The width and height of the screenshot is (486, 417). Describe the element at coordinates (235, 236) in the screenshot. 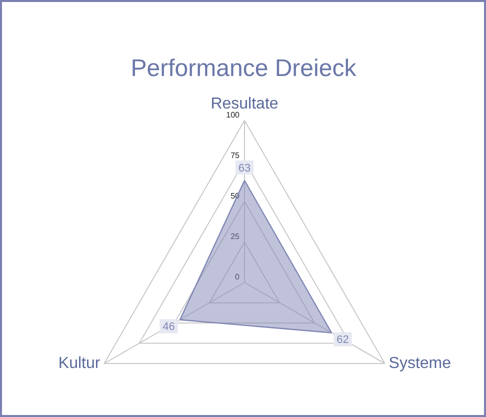

I see `y-tick-label: 25` at that location.